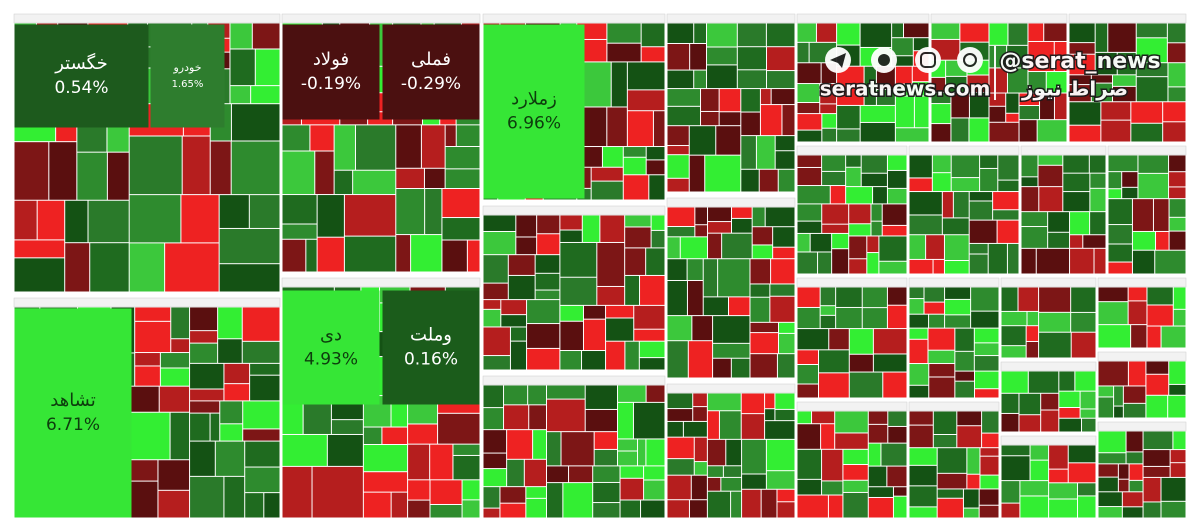 The height and width of the screenshot is (528, 1200). What do you see at coordinates (990, 74) in the screenshot?
I see `watermark: @serat_news seratnews.com صراط نیوز` at bounding box center [990, 74].